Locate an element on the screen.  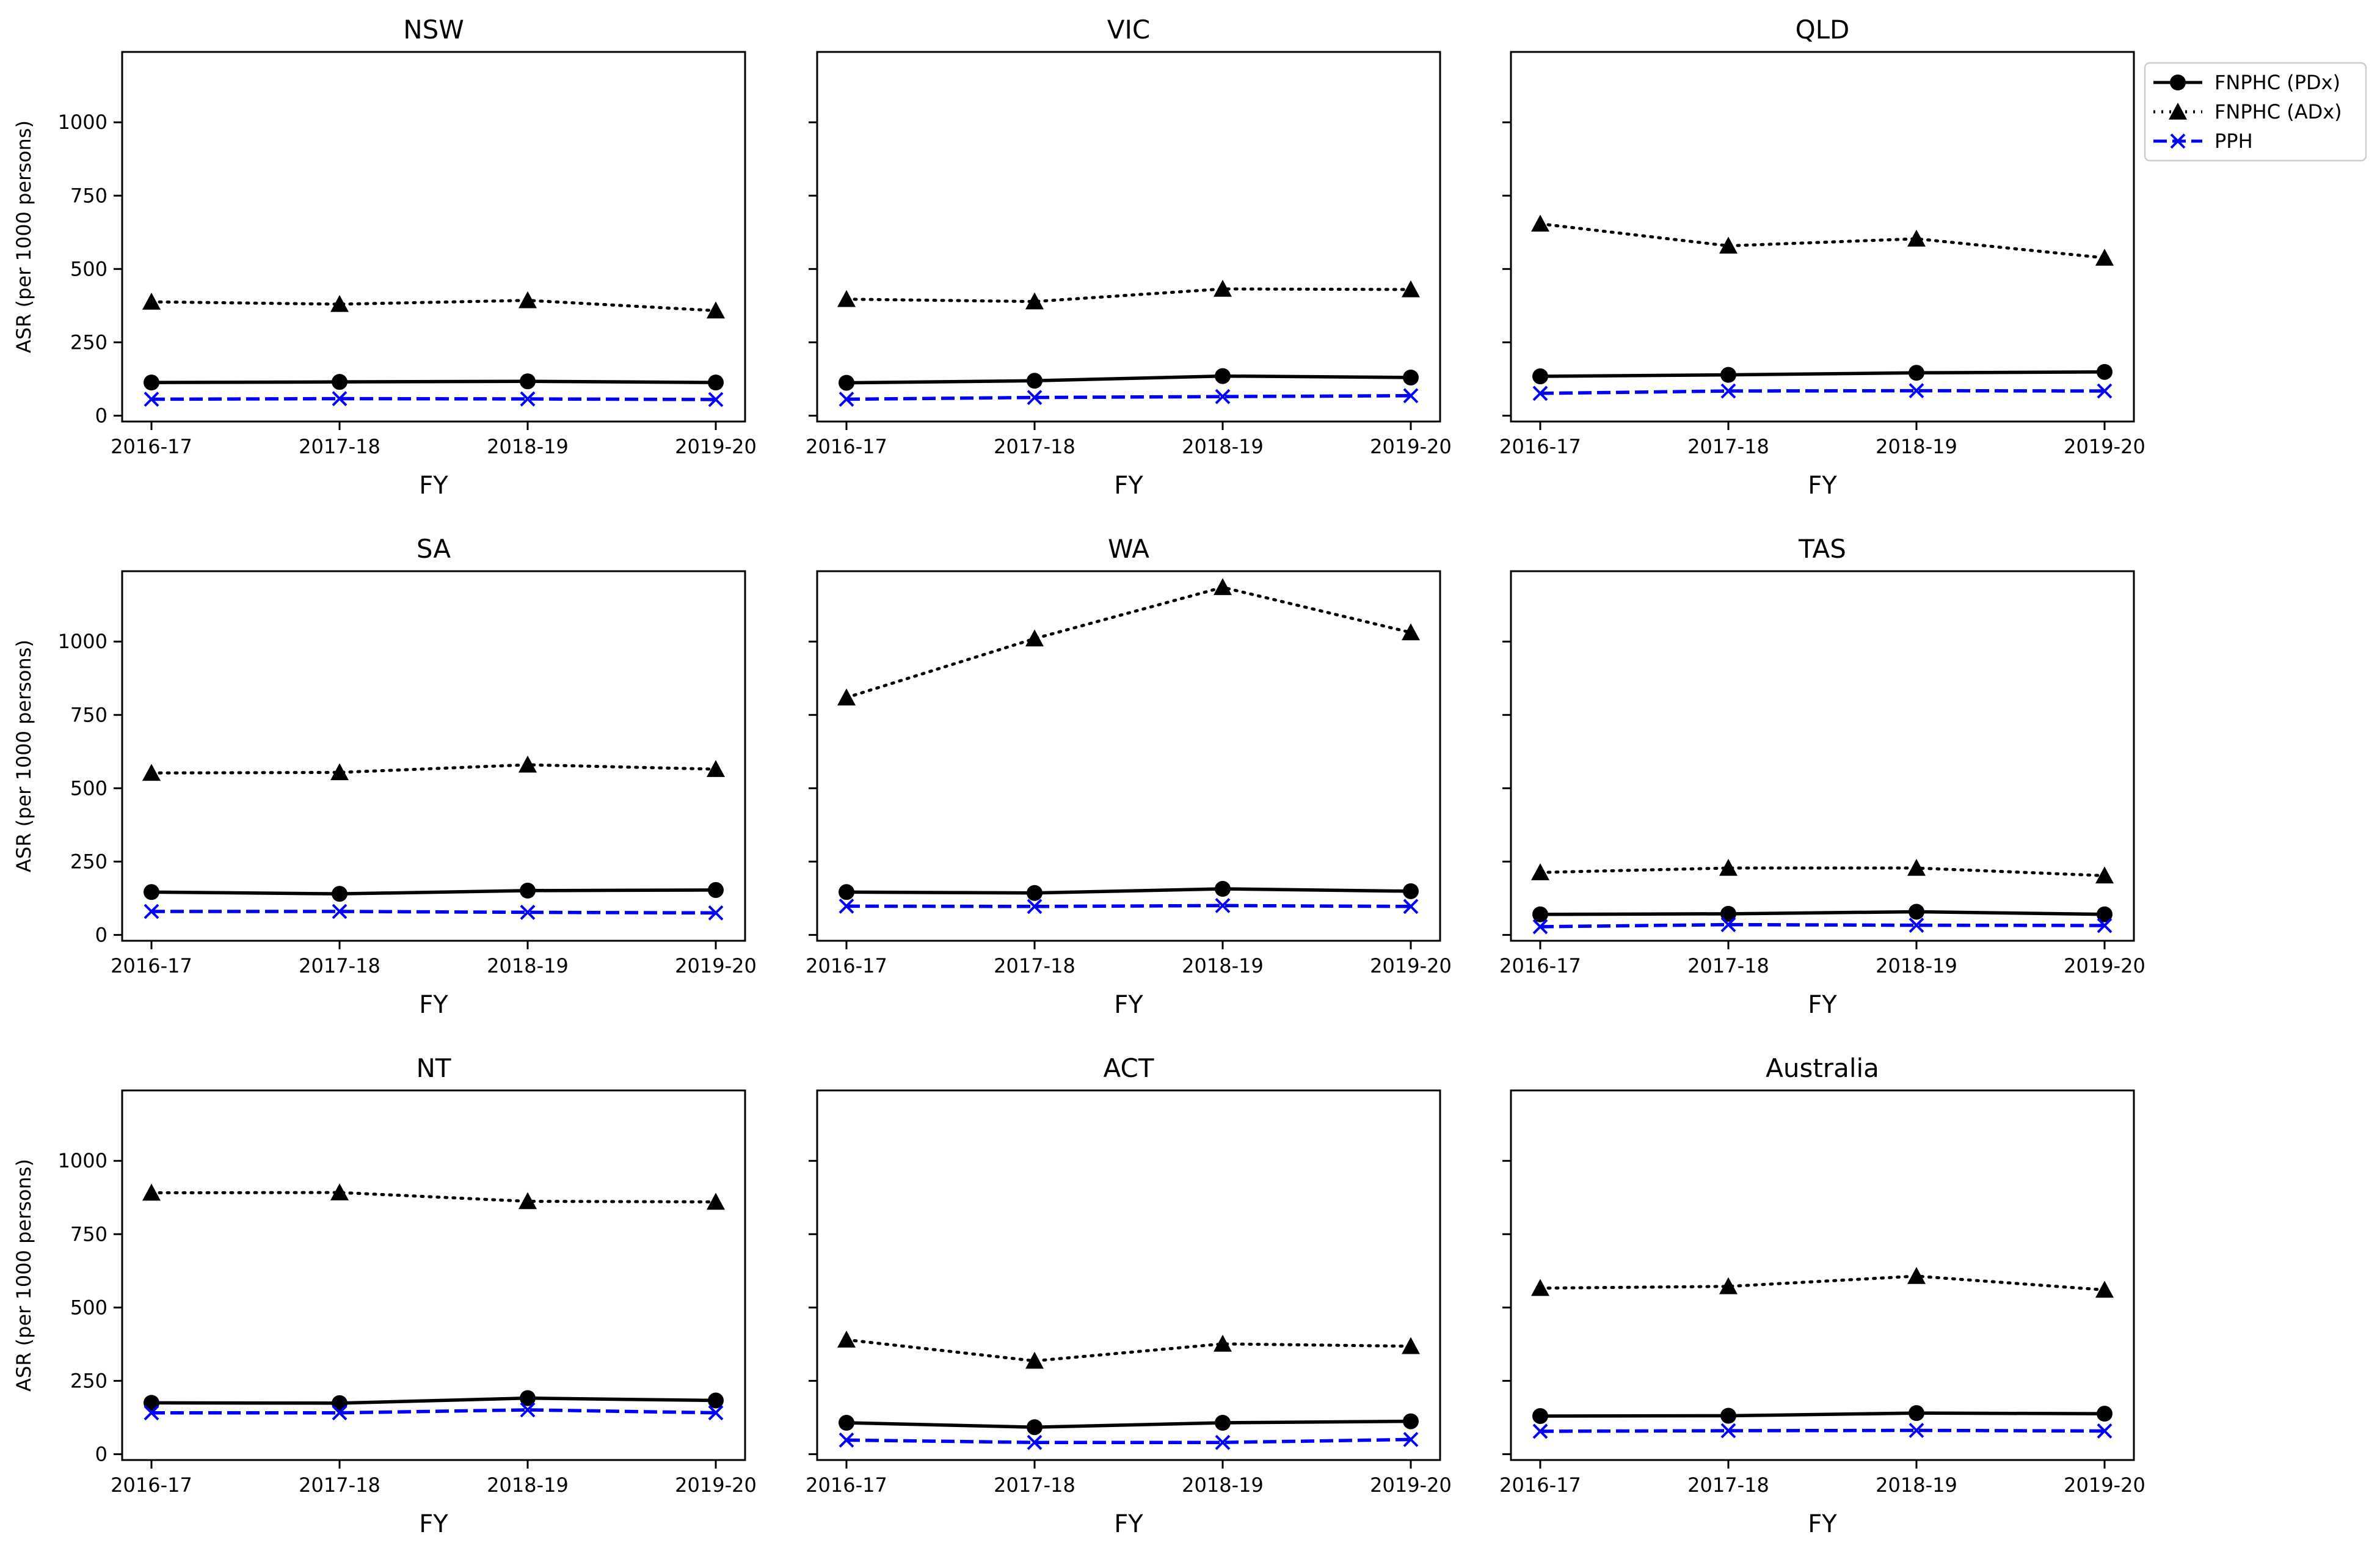
legend: FNPHC (PDx) FNPHC (ADx) PPH is located at coordinates (2255, 112).